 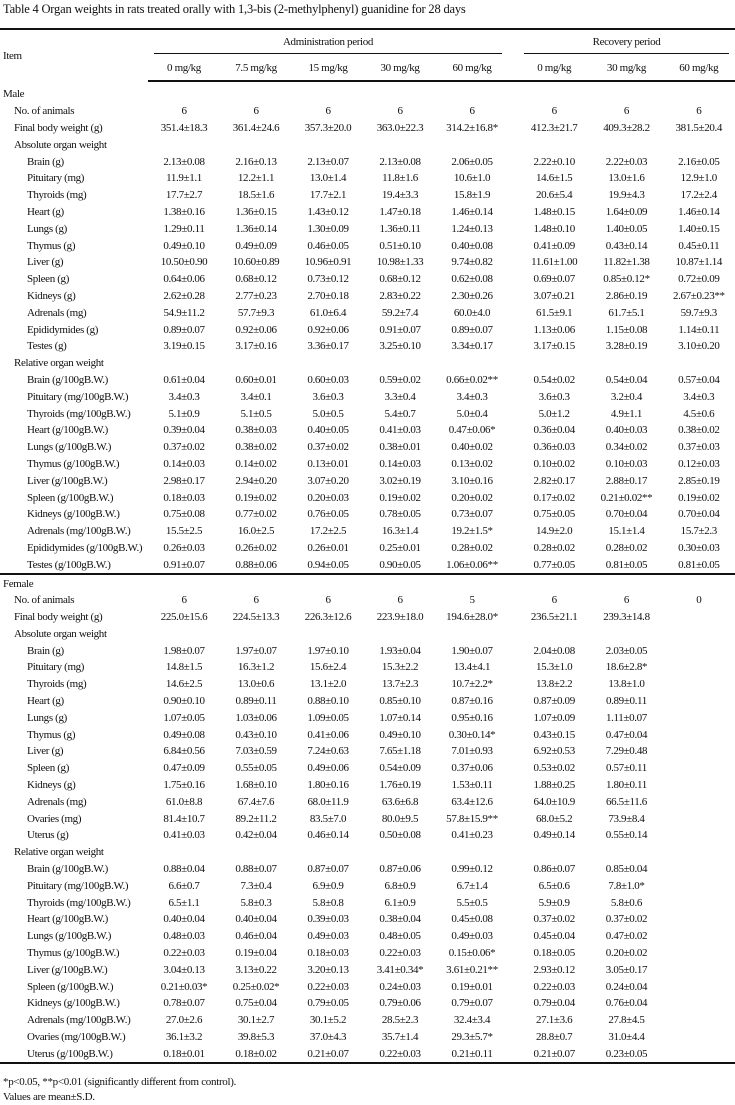 What do you see at coordinates (699, 279) in the screenshot?
I see `value-cell: 0.72±0.09` at bounding box center [699, 279].